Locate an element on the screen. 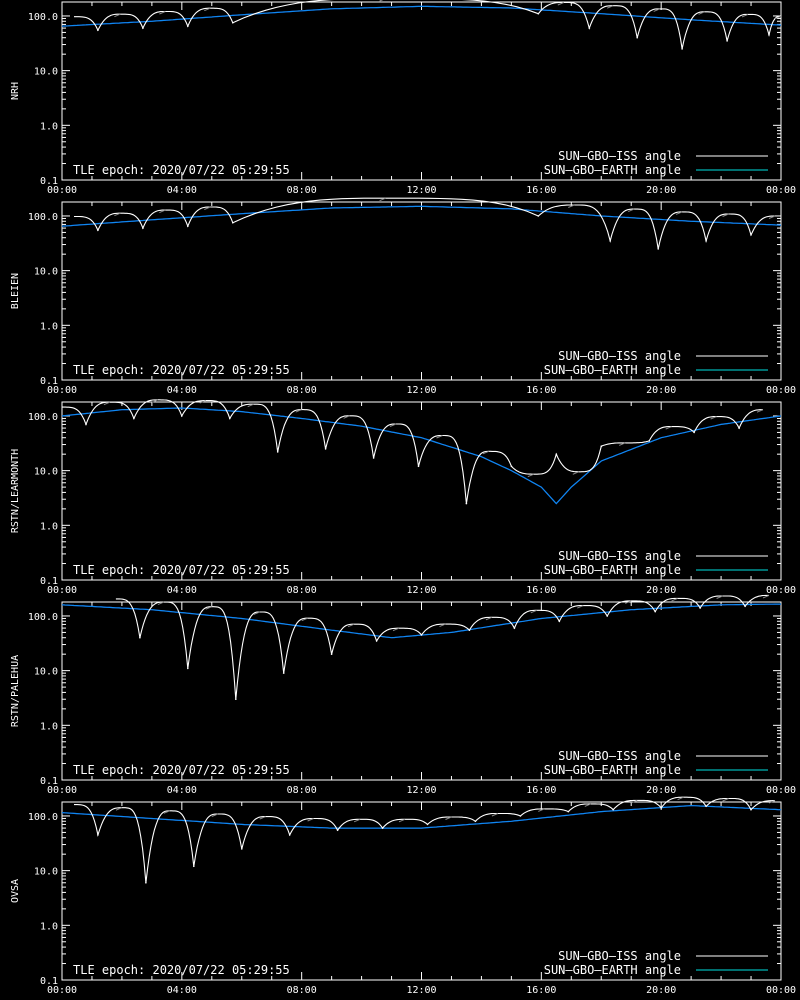 Image resolution: width=800 pixels, height=1000 pixels. y-axis-label: RSTN/PALEHUA is located at coordinates (15, 691).